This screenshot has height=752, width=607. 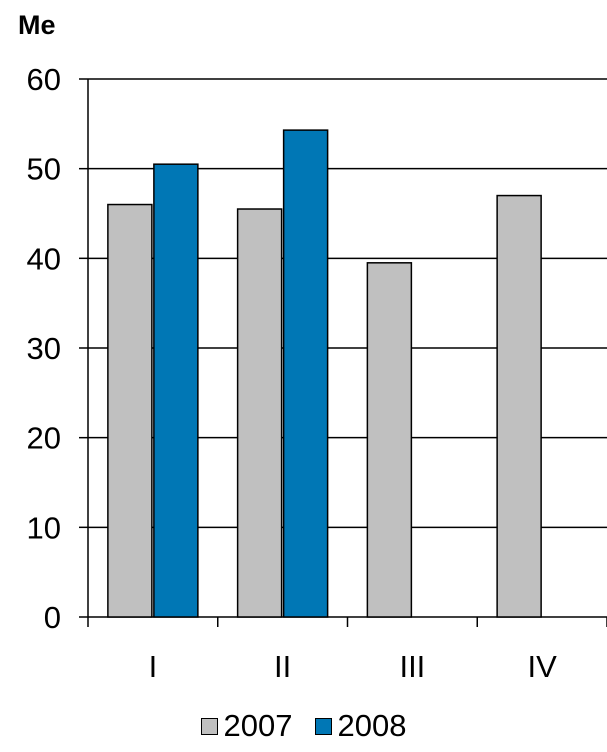 I want to click on y-tick-label-0: 0, so click(x=52, y=617).